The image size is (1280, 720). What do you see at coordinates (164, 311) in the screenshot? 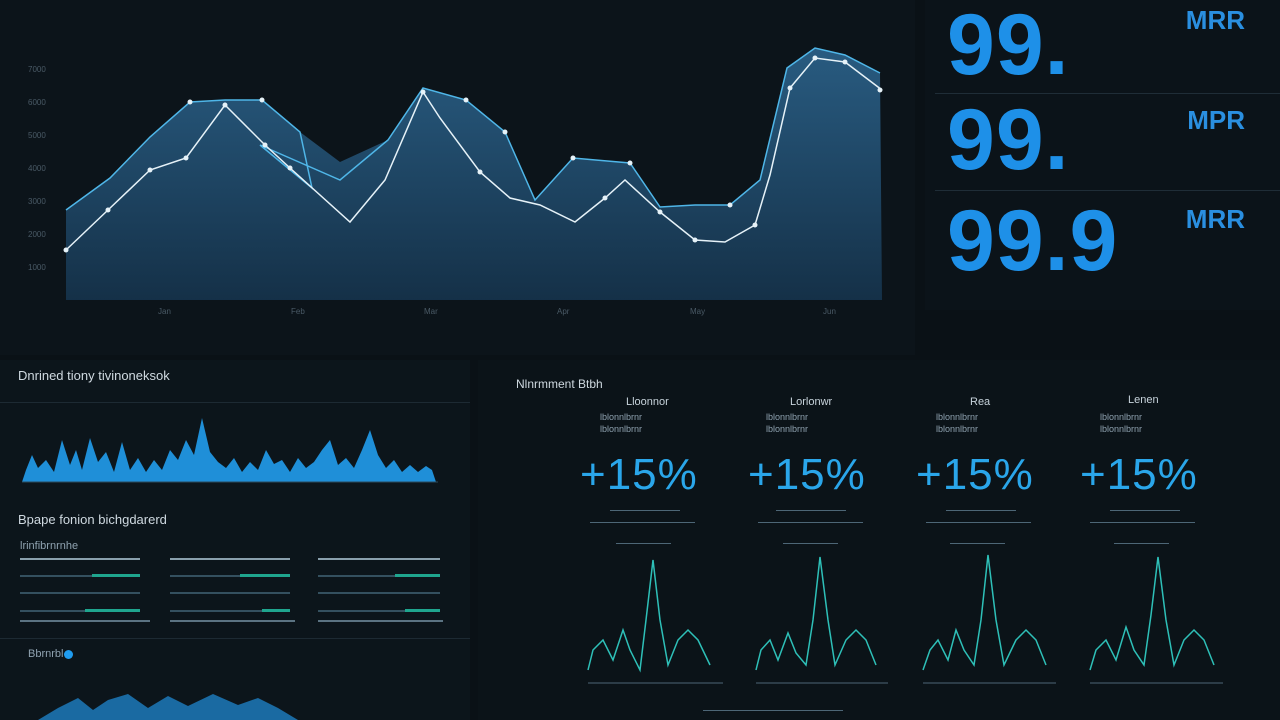
I see `x-tick-label: Jan` at bounding box center [164, 311].